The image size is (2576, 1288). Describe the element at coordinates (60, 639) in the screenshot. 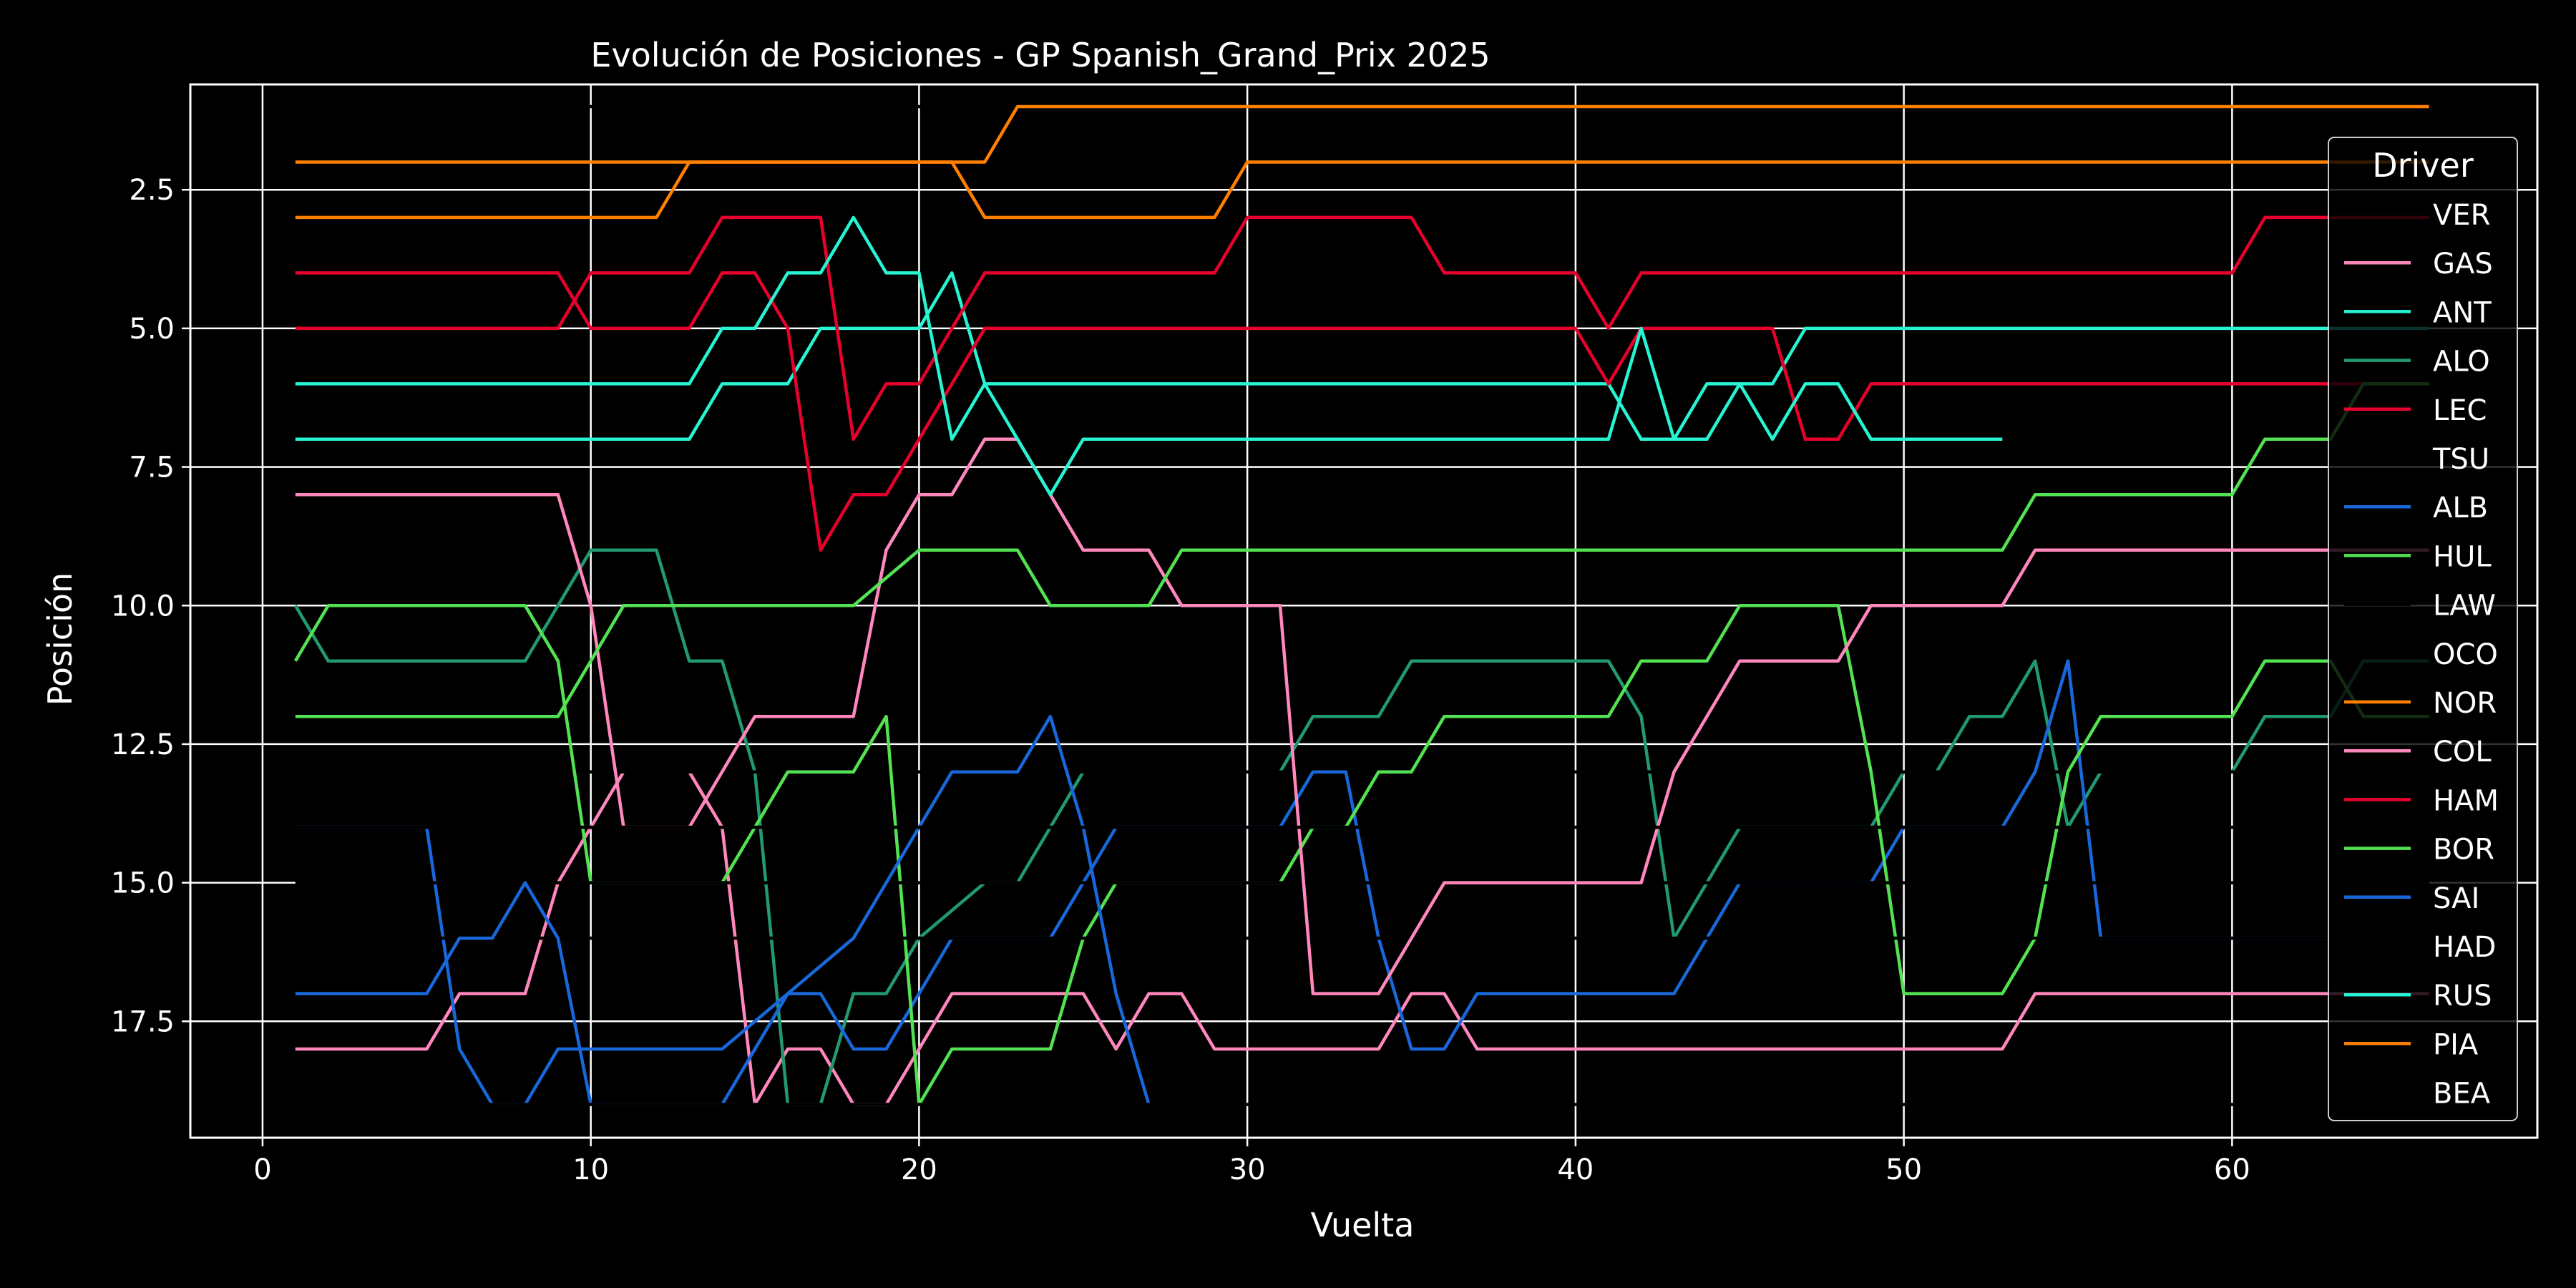

I see `y-axis-label: Posición` at that location.